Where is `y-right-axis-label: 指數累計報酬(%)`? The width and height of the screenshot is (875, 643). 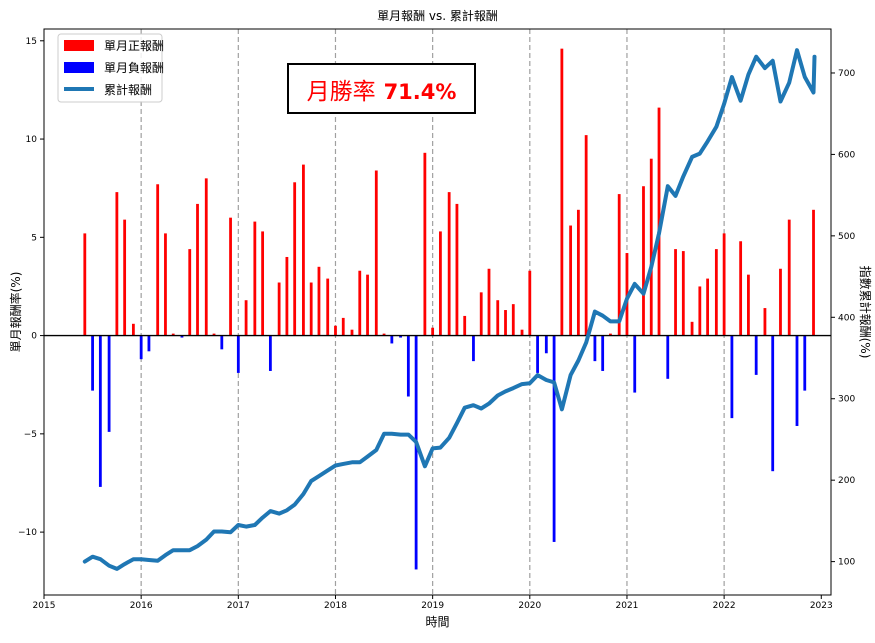
y-right-axis-label: 指數累計報酬(%) is located at coordinates (865, 312).